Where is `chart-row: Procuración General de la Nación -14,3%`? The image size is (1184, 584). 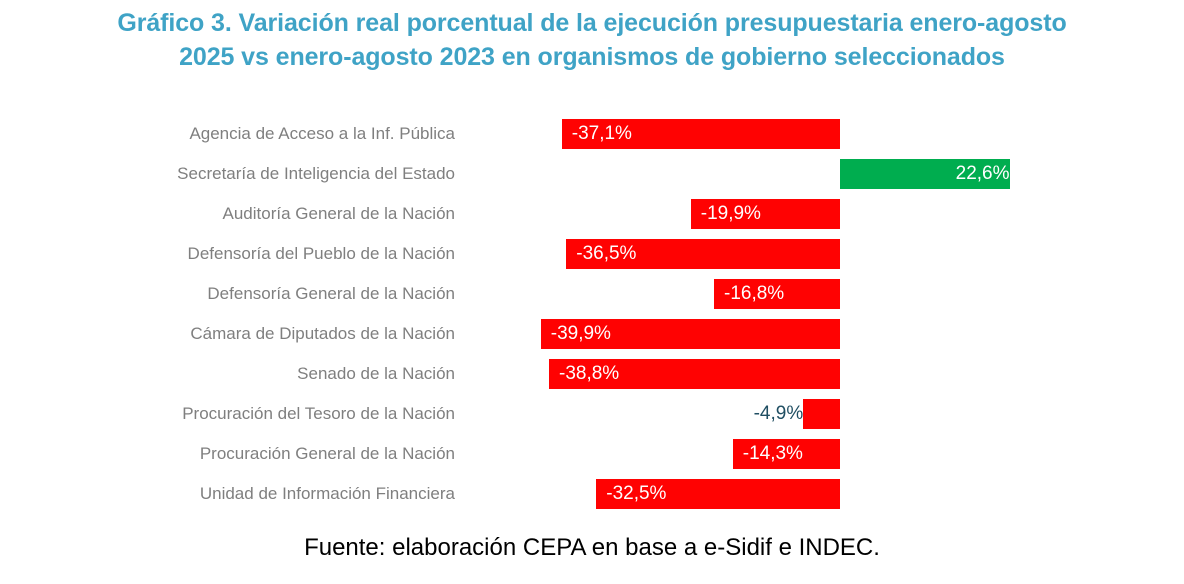
chart-row: Procuración General de la Nación -14,3% is located at coordinates (592, 454).